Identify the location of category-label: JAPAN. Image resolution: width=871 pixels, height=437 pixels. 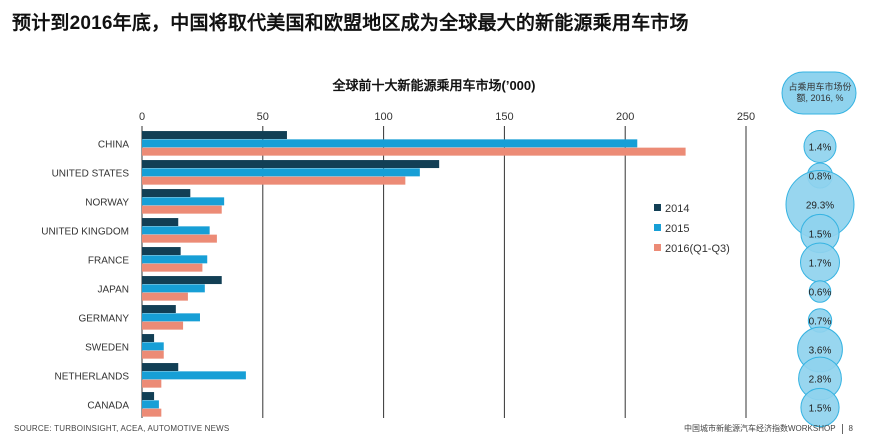
(114, 290).